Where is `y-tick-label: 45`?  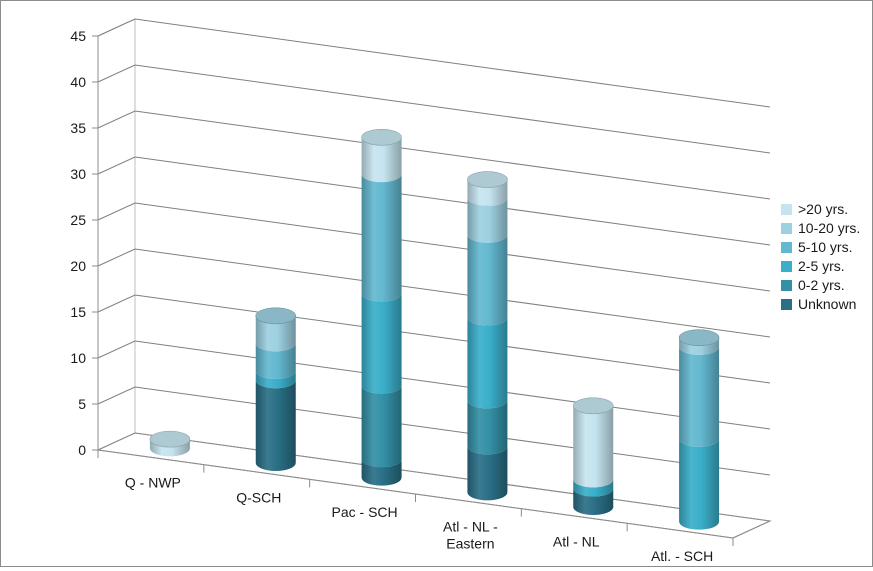 y-tick-label: 45 is located at coordinates (78, 36).